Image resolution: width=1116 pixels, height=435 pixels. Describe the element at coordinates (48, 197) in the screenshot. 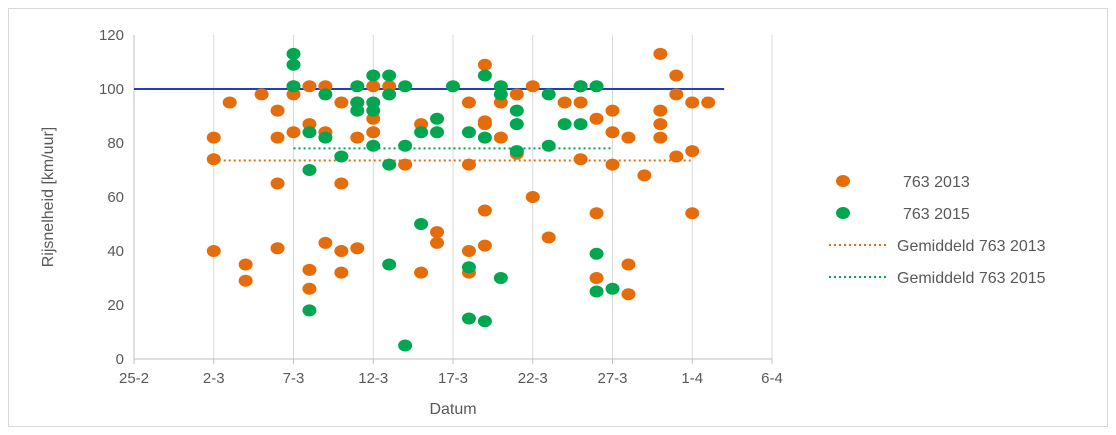

I see `y-axis-title: Rijsnelheid [km/uur]` at that location.